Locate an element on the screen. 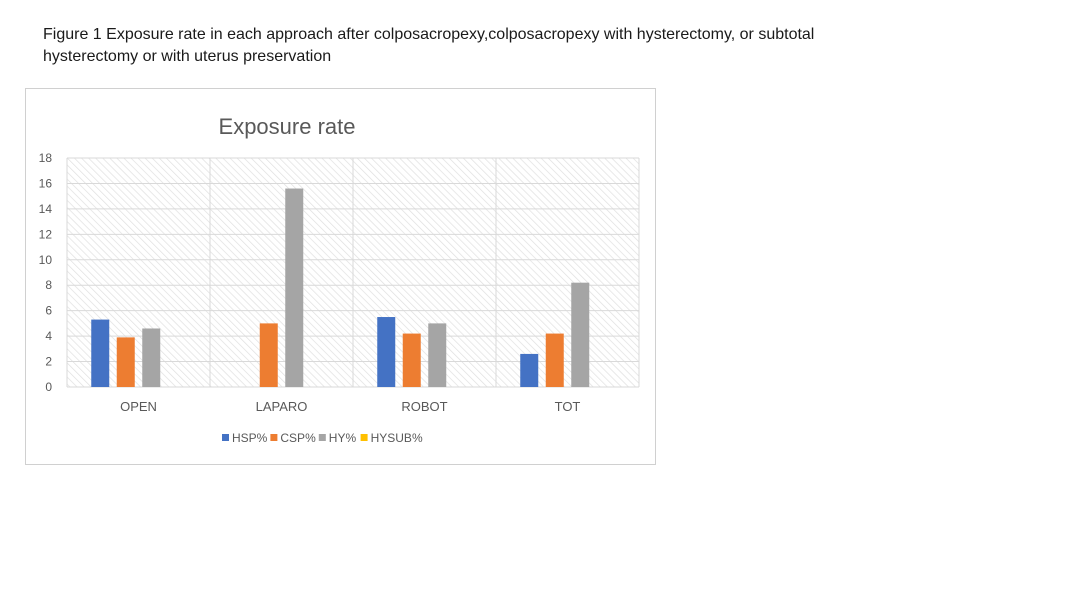 This screenshot has height=606, width=1080. x-category-label: TOT is located at coordinates (568, 406).